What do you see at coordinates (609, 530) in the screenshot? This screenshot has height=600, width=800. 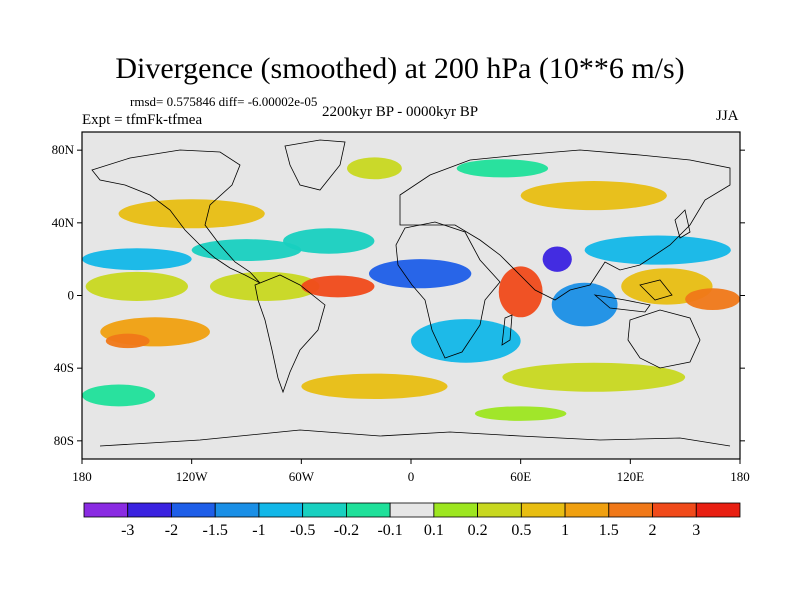 I see `colorbar-label: 1.5` at bounding box center [609, 530].